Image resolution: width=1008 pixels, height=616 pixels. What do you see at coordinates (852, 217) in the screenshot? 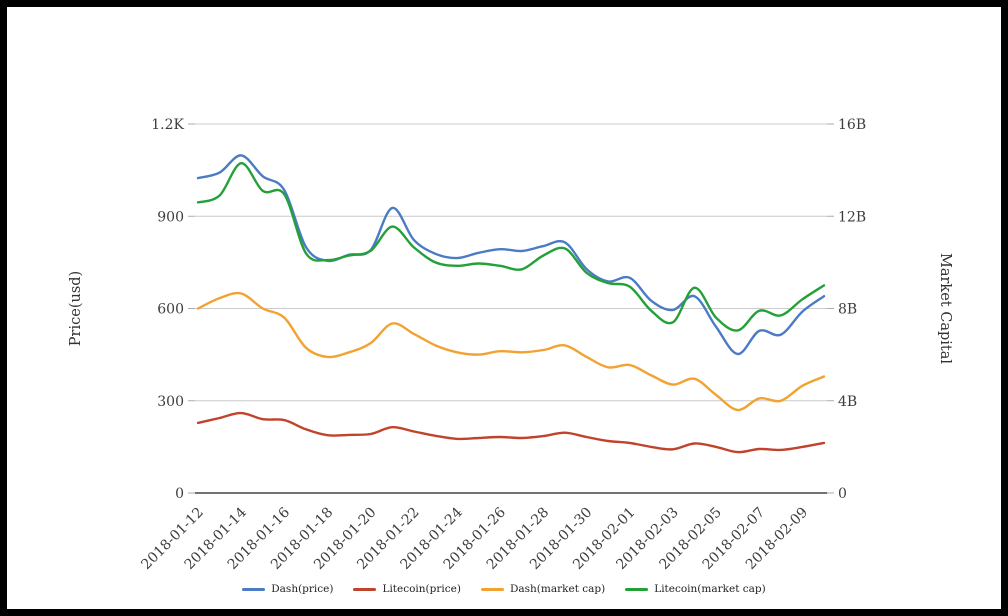
I see `y-tick-label-right: 12B` at bounding box center [852, 217].